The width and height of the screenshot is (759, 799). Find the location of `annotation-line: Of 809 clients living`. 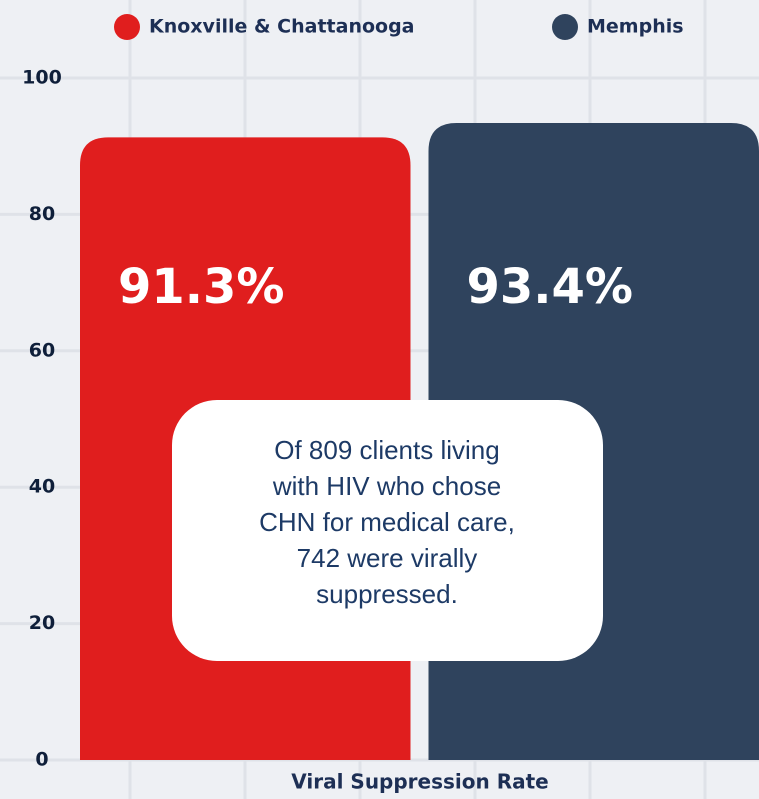

annotation-line: Of 809 clients living is located at coordinates (386, 450).